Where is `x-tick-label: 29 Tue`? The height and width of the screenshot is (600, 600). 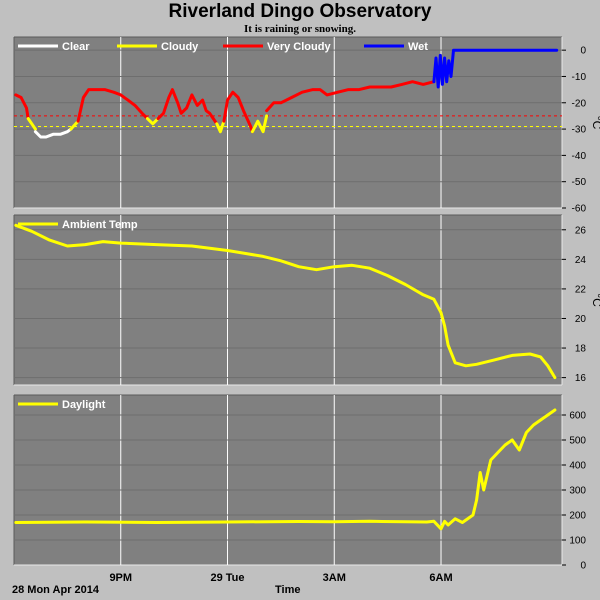 x-tick-label: 29 Tue is located at coordinates (227, 578).